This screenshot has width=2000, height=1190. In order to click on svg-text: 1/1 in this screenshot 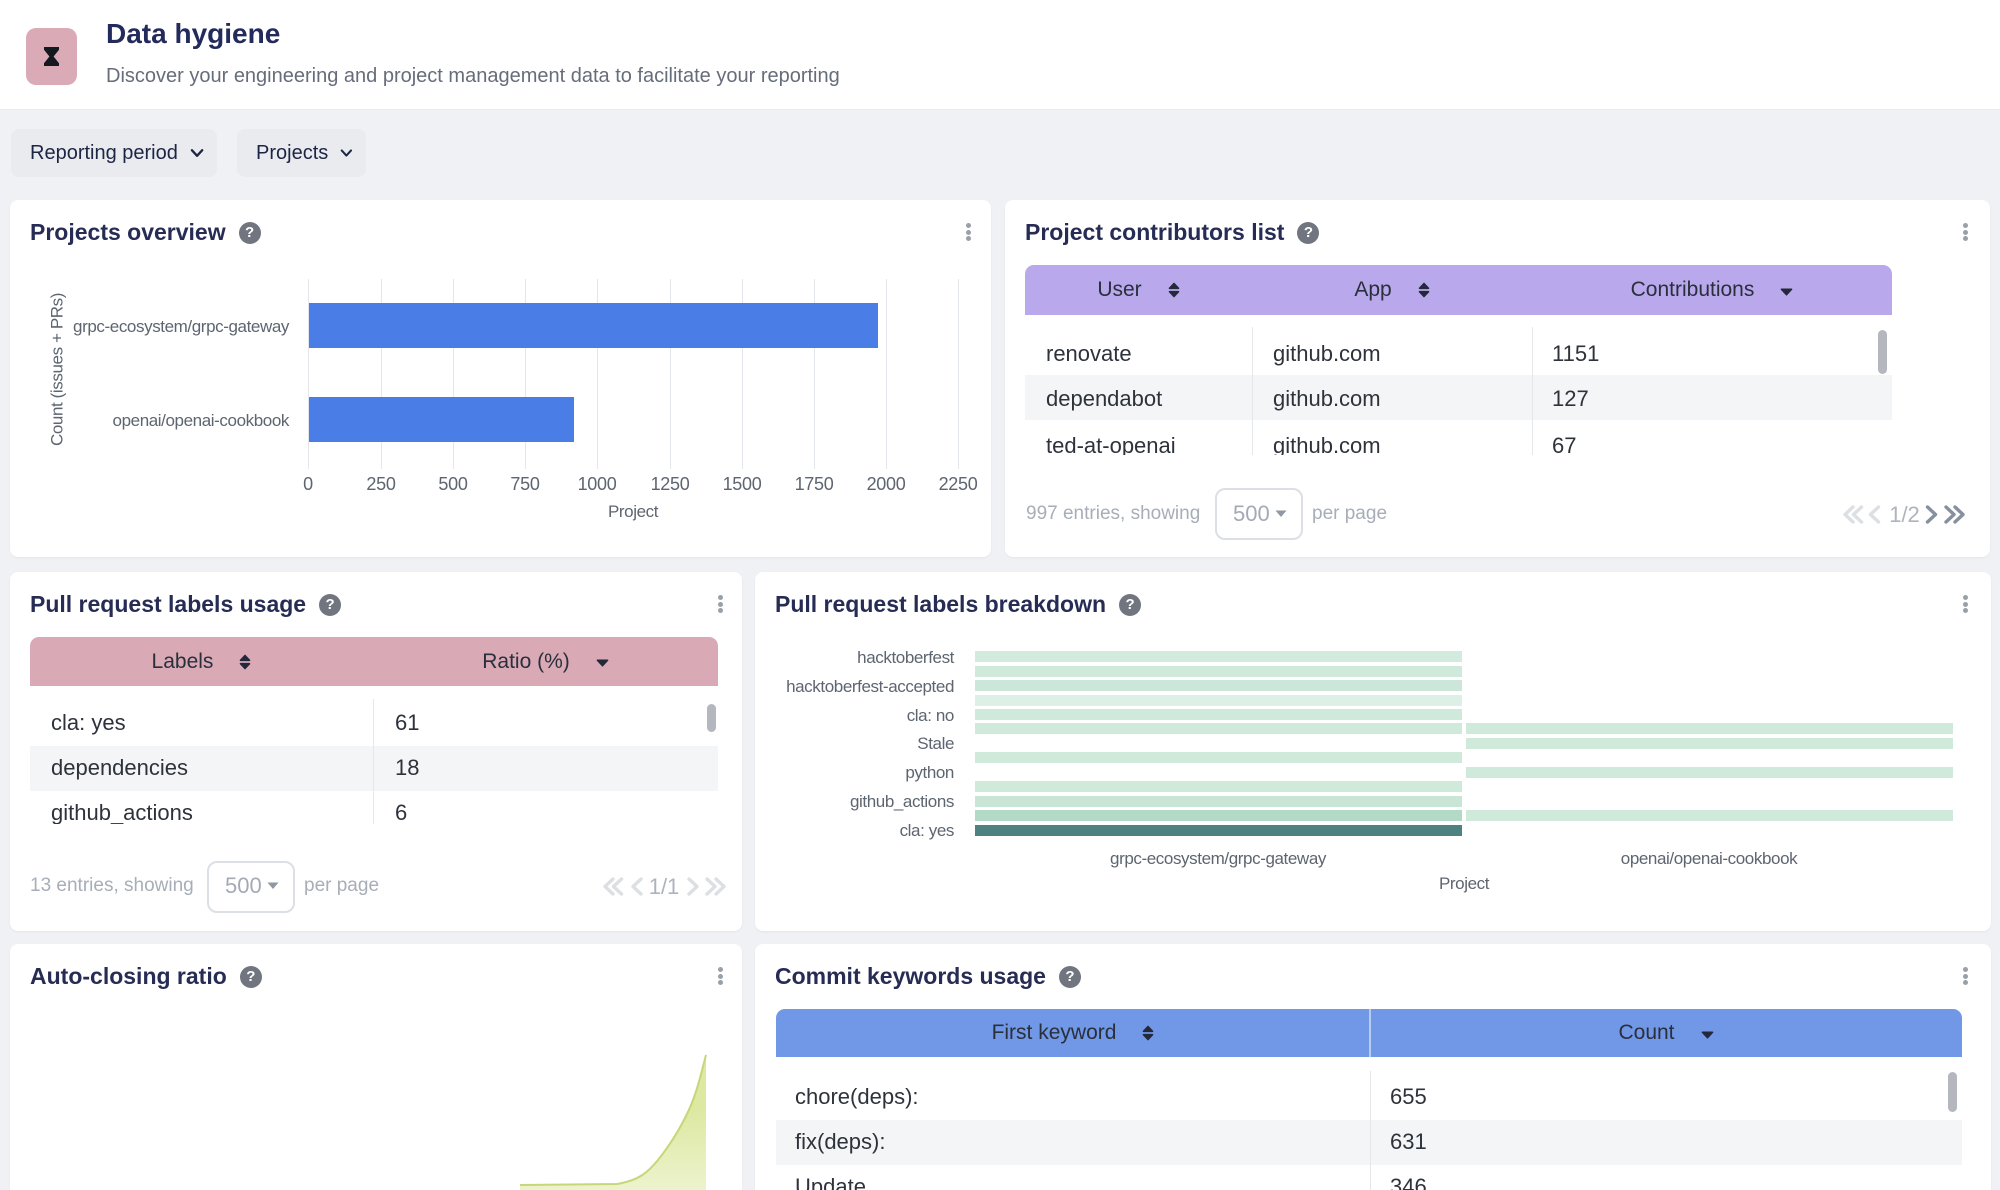, I will do `click(664, 886)`.